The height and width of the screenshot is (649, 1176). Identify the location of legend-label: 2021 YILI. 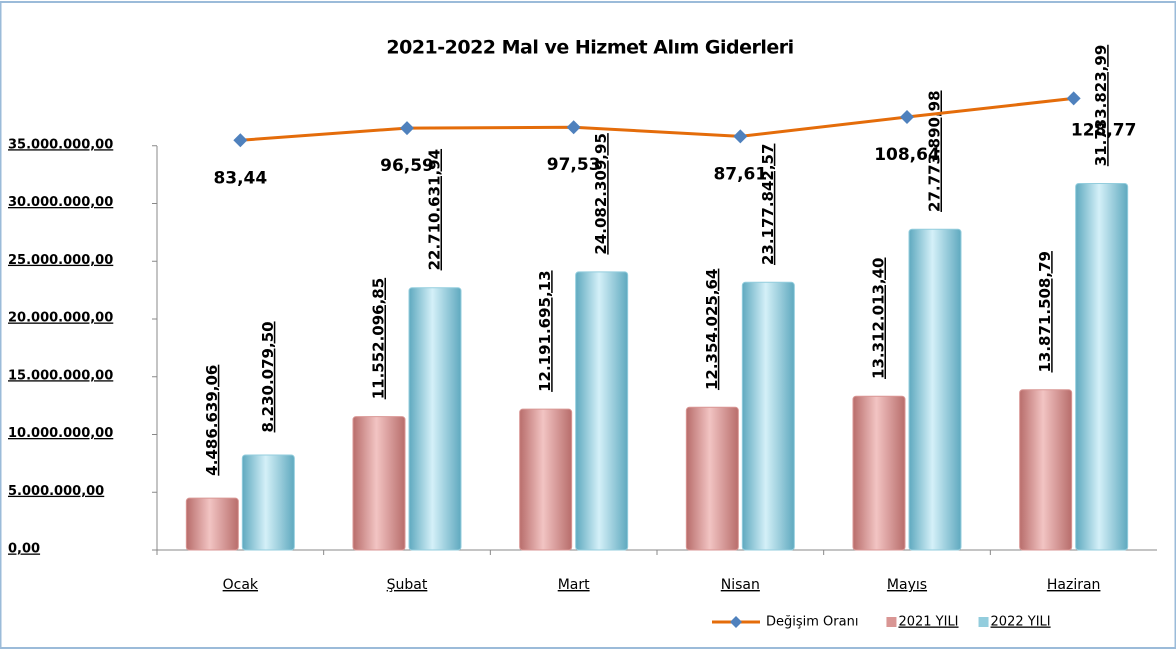
(928, 622).